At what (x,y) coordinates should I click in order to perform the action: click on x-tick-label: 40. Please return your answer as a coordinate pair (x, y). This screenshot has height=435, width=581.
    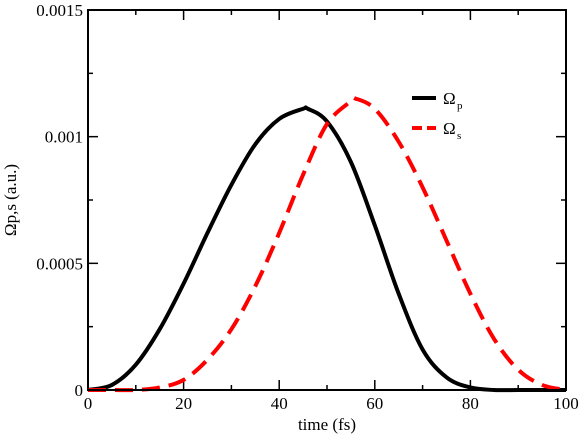
    Looking at the image, I should click on (279, 403).